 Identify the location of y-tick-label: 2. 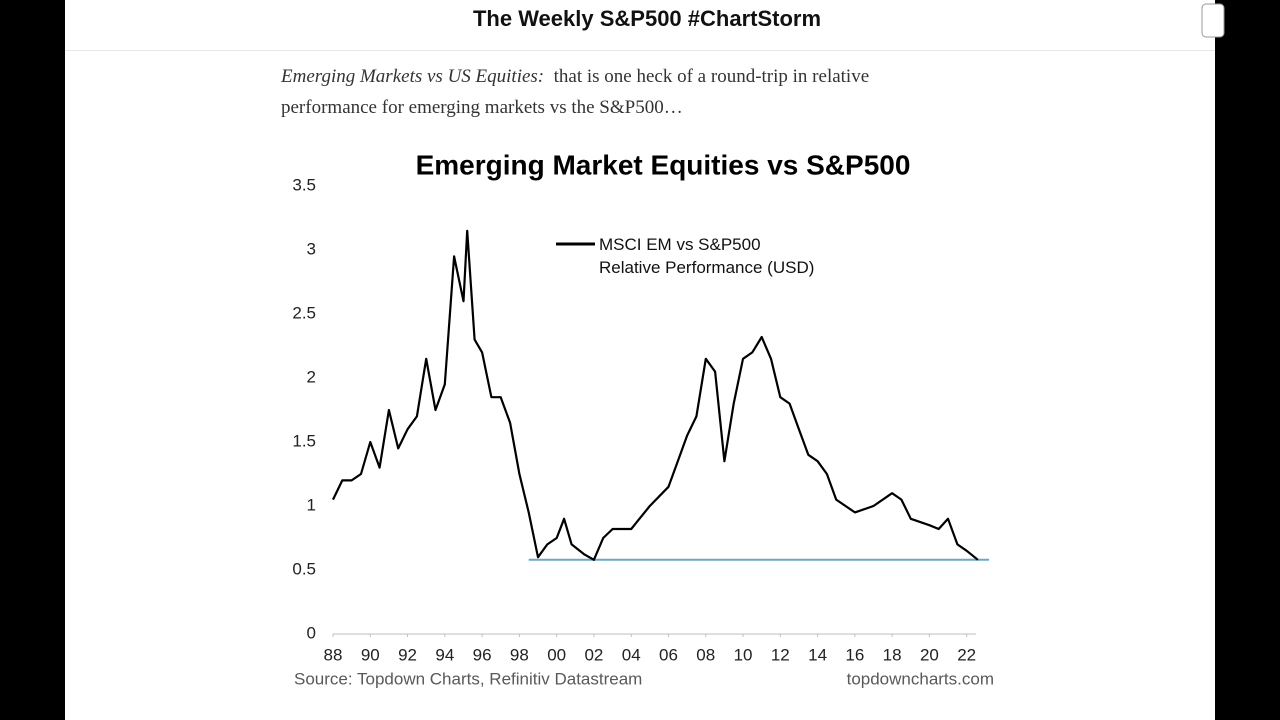
(311, 376).